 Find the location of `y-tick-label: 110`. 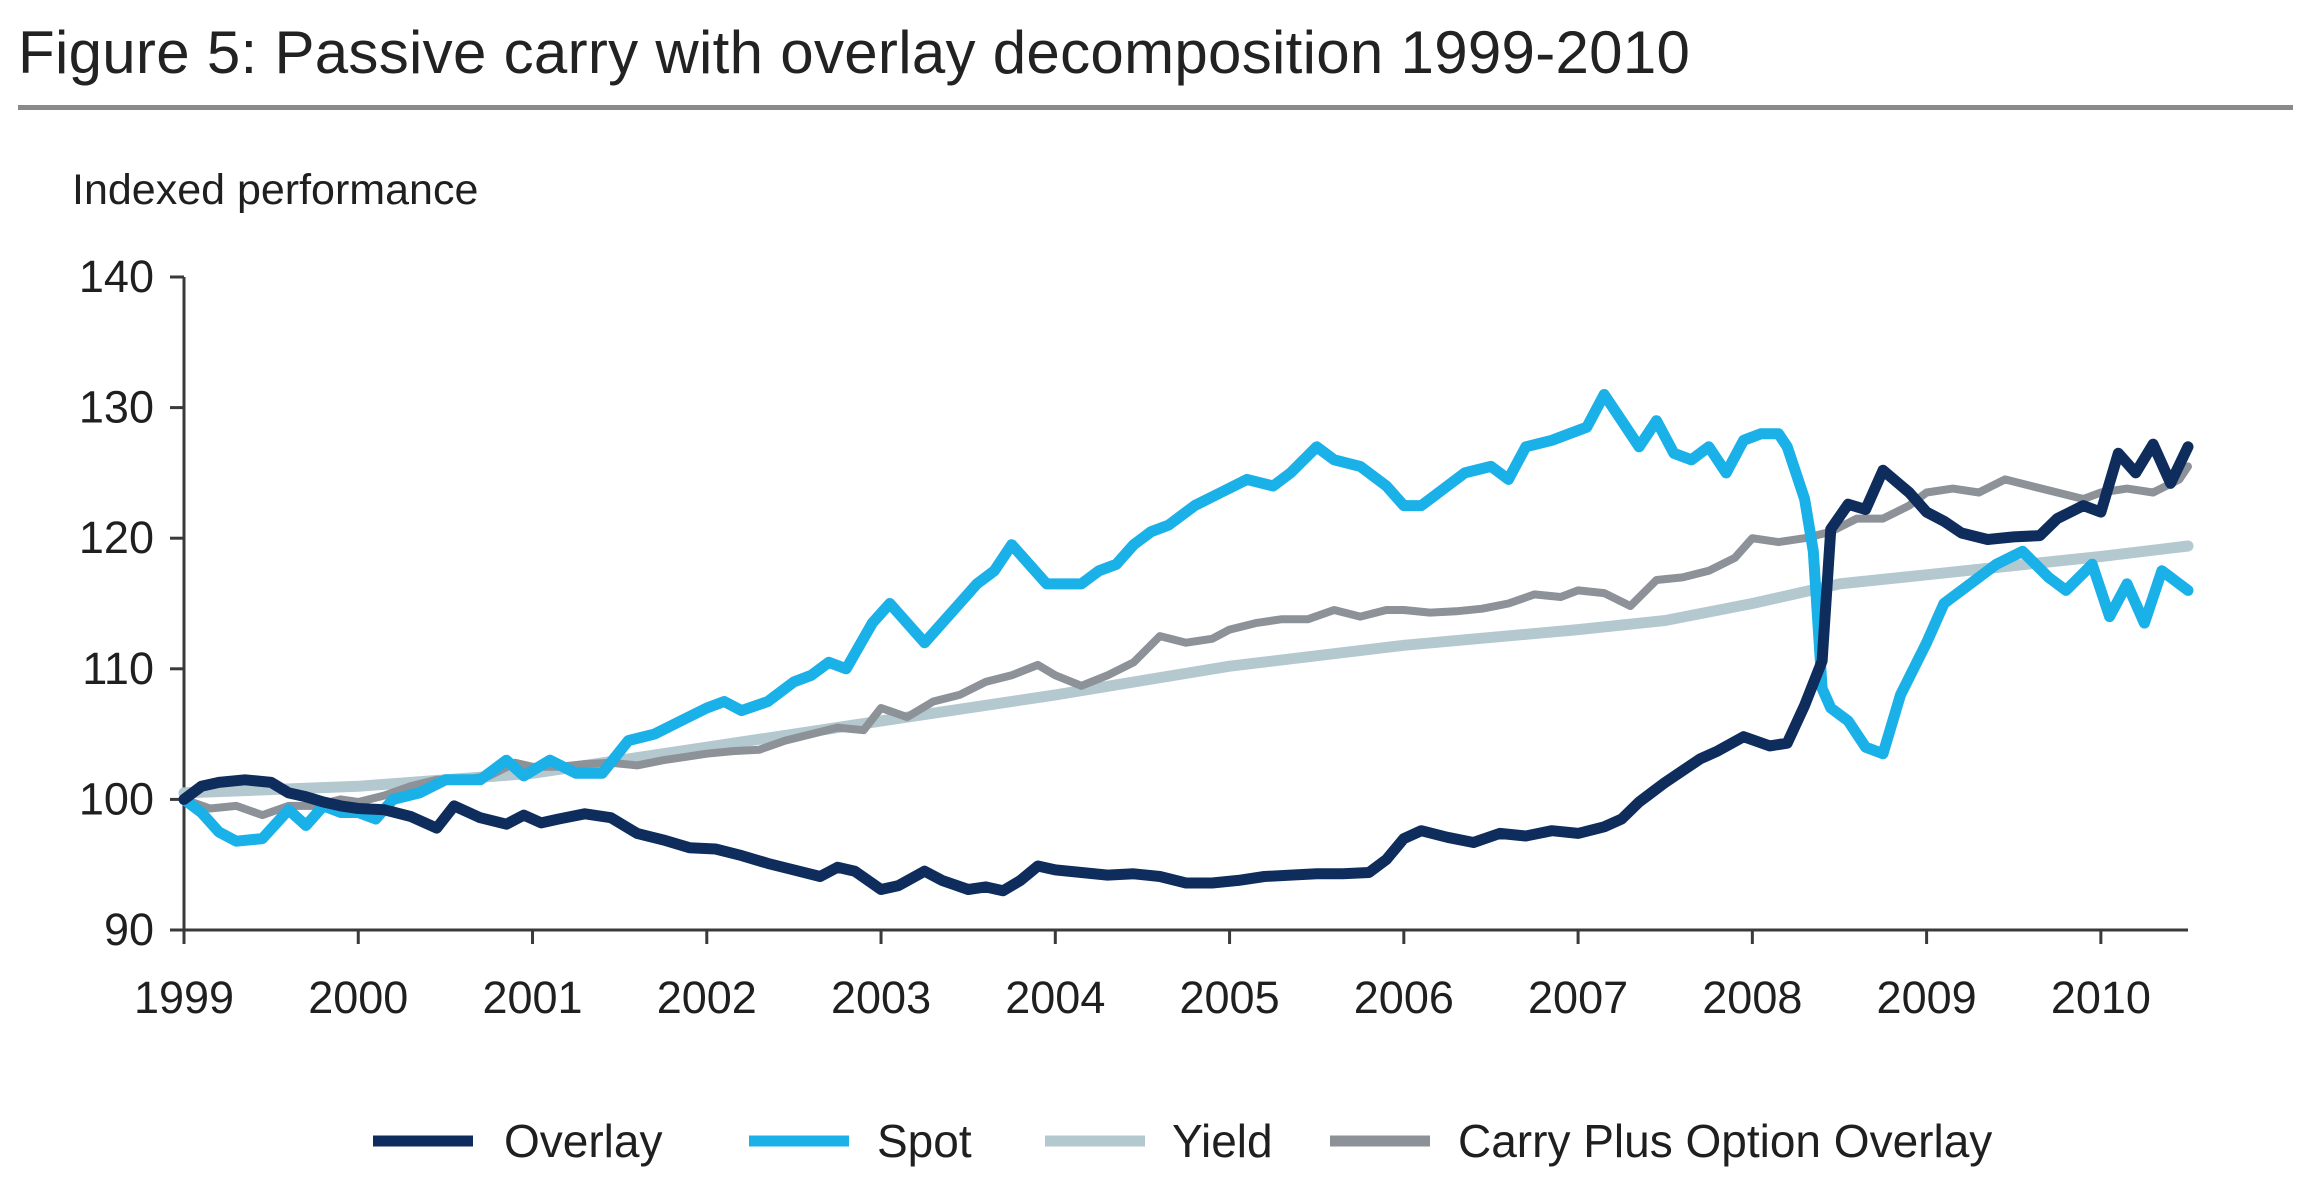

y-tick-label: 110 is located at coordinates (118, 668).